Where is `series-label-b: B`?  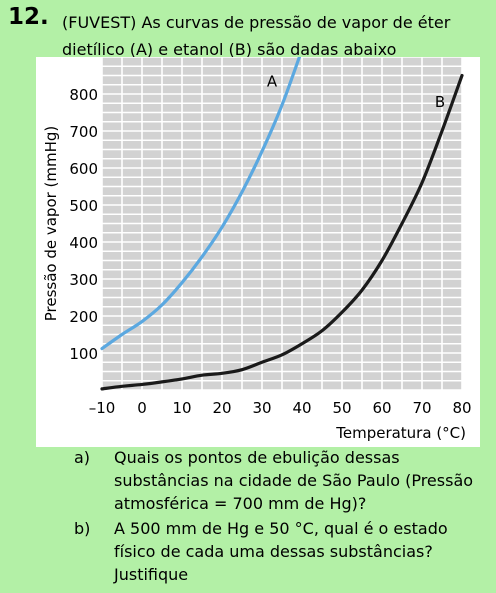 series-label-b: B is located at coordinates (440, 102).